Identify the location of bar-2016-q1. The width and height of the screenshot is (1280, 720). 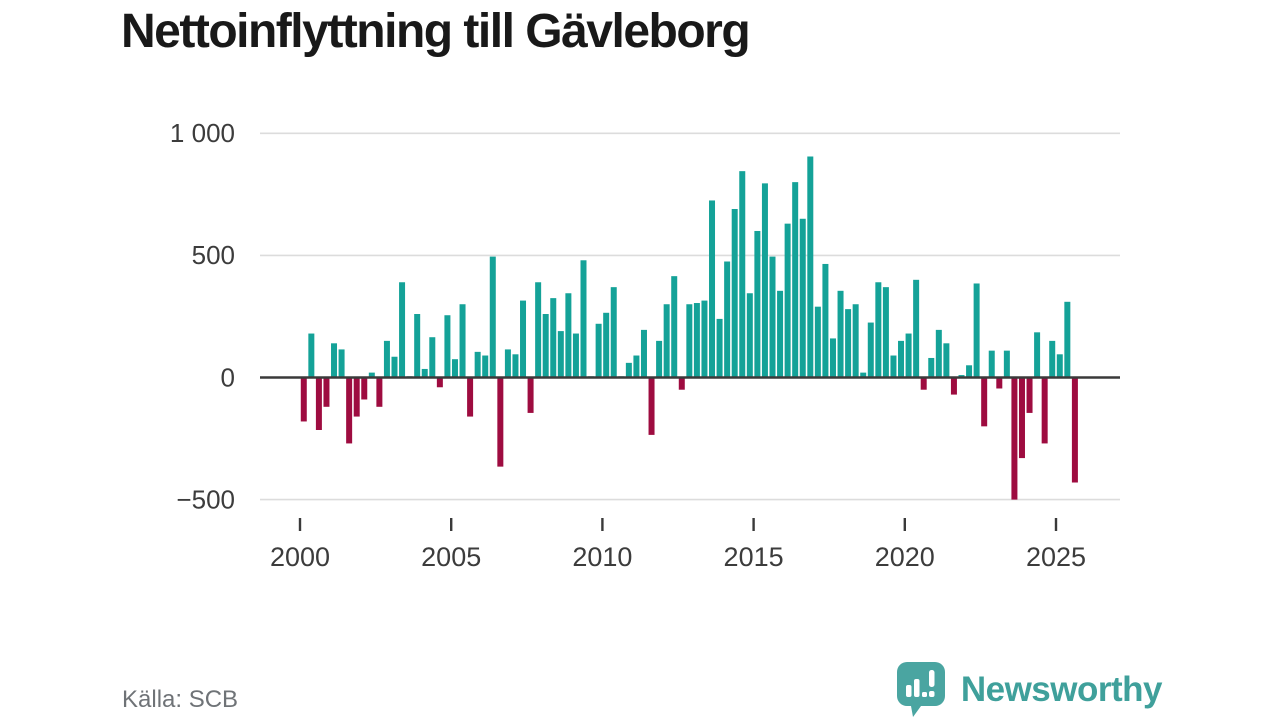
(787, 300).